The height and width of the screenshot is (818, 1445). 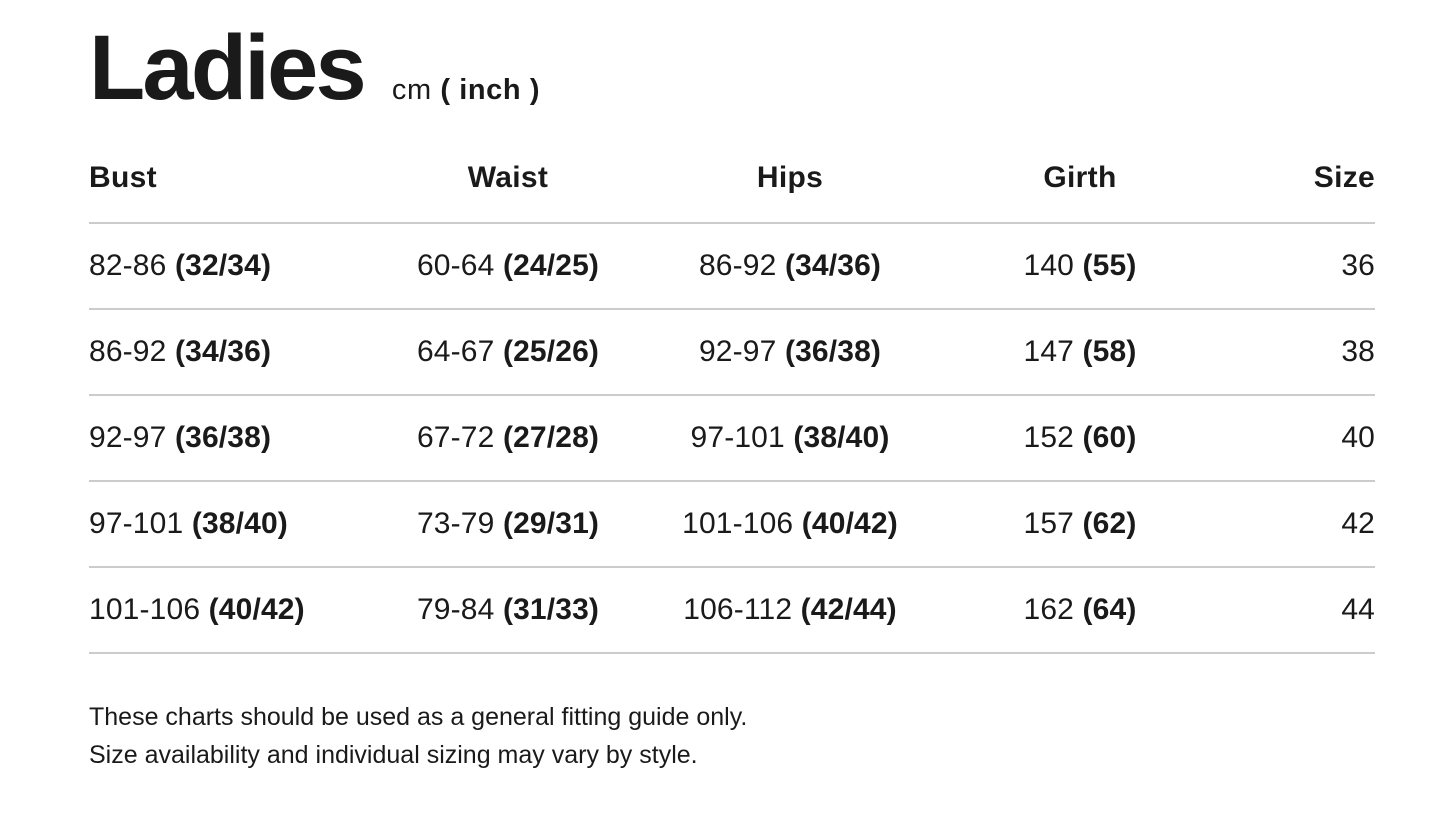 What do you see at coordinates (455, 437) in the screenshot?
I see `waist-cm-value: 67-72` at bounding box center [455, 437].